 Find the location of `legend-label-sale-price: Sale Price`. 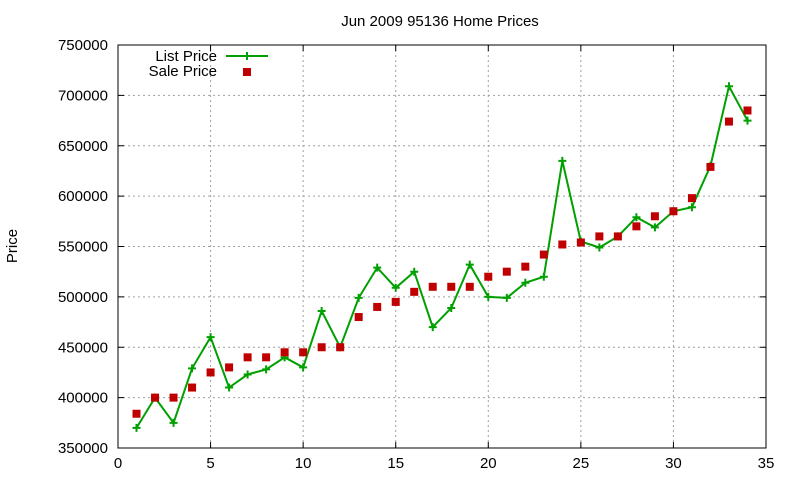

legend-label-sale-price: Sale Price is located at coordinates (183, 71).